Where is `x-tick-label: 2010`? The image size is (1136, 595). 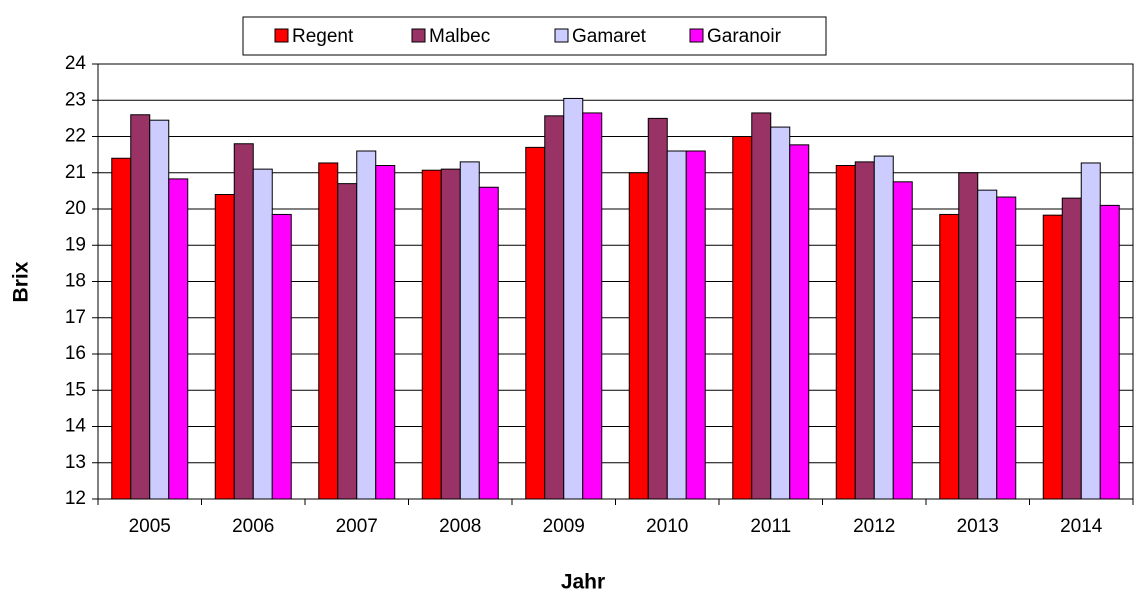
x-tick-label: 2010 is located at coordinates (667, 526).